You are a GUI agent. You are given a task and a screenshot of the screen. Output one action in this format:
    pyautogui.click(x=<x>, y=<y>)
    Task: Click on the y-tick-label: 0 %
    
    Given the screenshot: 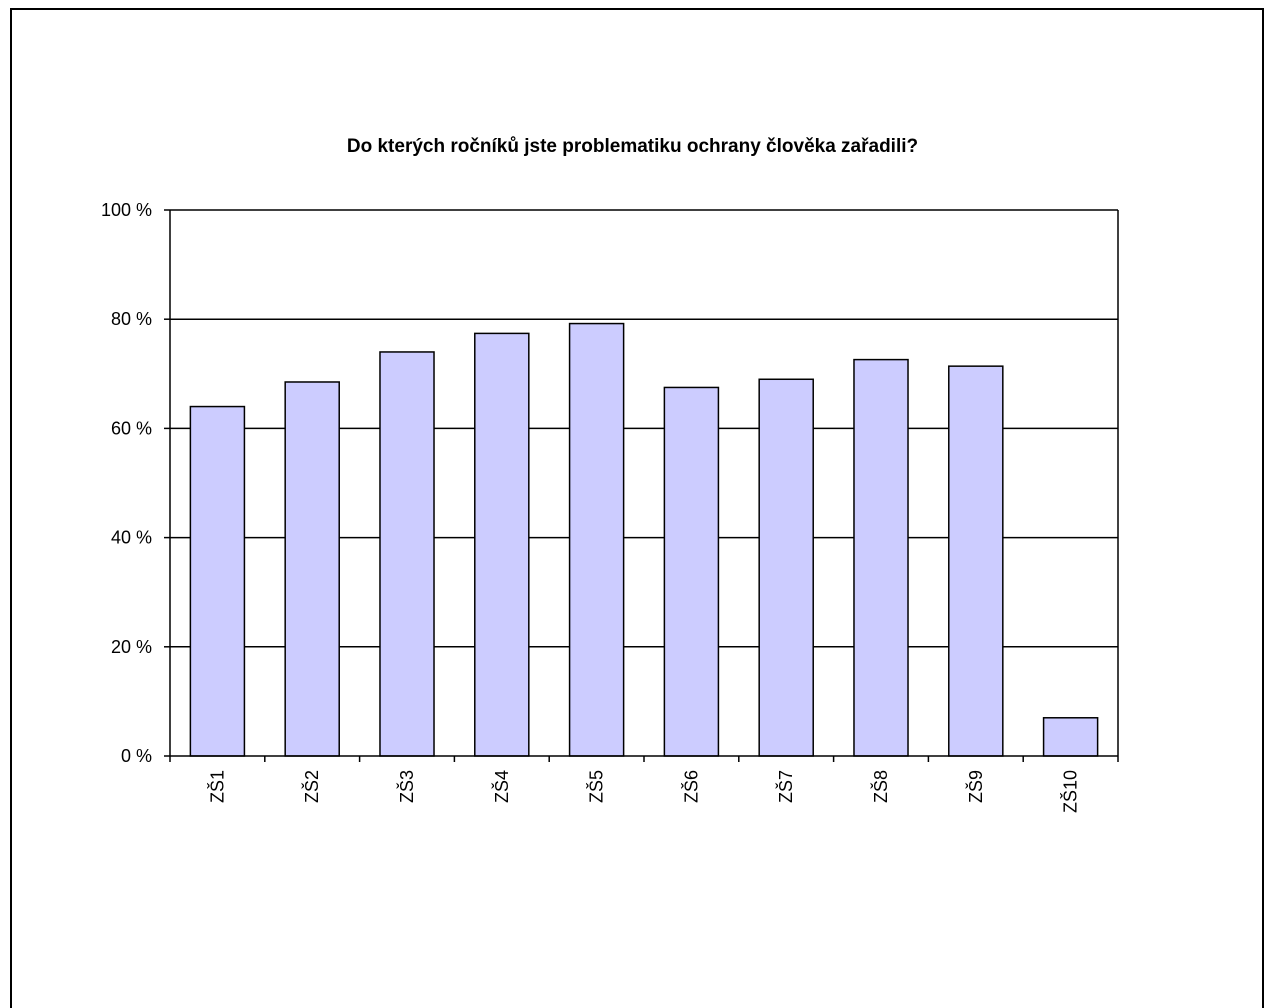 What is the action you would take?
    pyautogui.click(x=136, y=756)
    